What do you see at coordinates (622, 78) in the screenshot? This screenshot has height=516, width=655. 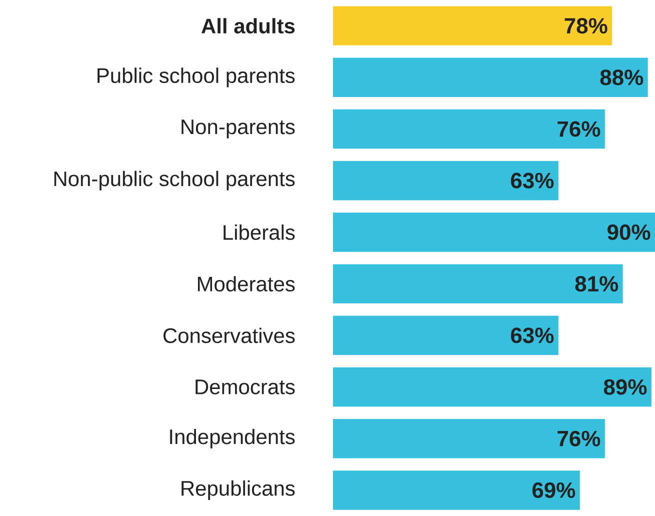 I see `data-label: 88%` at bounding box center [622, 78].